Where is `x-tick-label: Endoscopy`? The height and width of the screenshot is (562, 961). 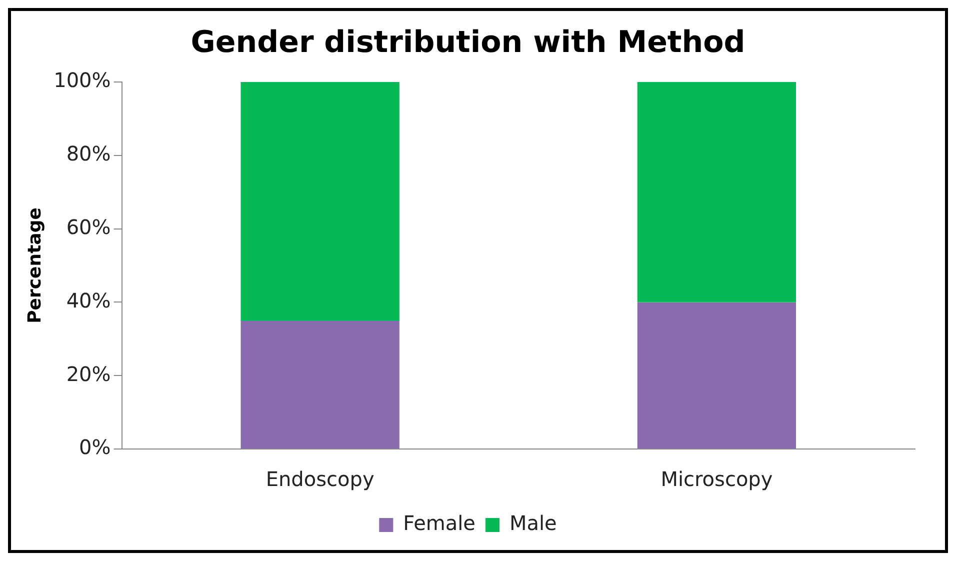 x-tick-label: Endoscopy is located at coordinates (320, 479).